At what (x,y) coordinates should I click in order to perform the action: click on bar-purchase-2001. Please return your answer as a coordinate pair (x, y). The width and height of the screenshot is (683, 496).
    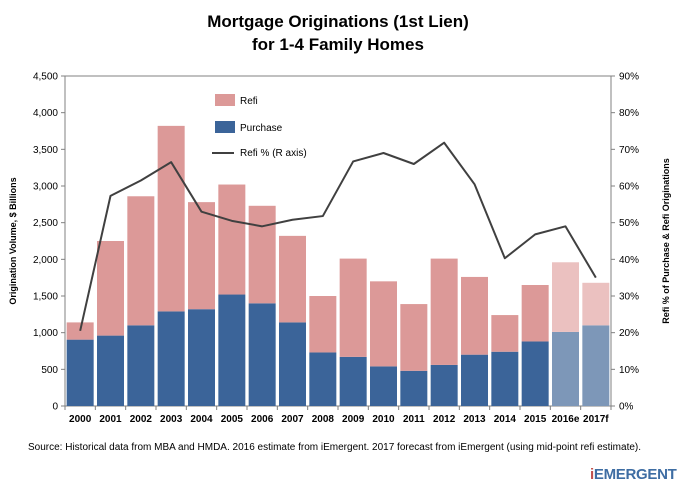
    Looking at the image, I should click on (110, 370).